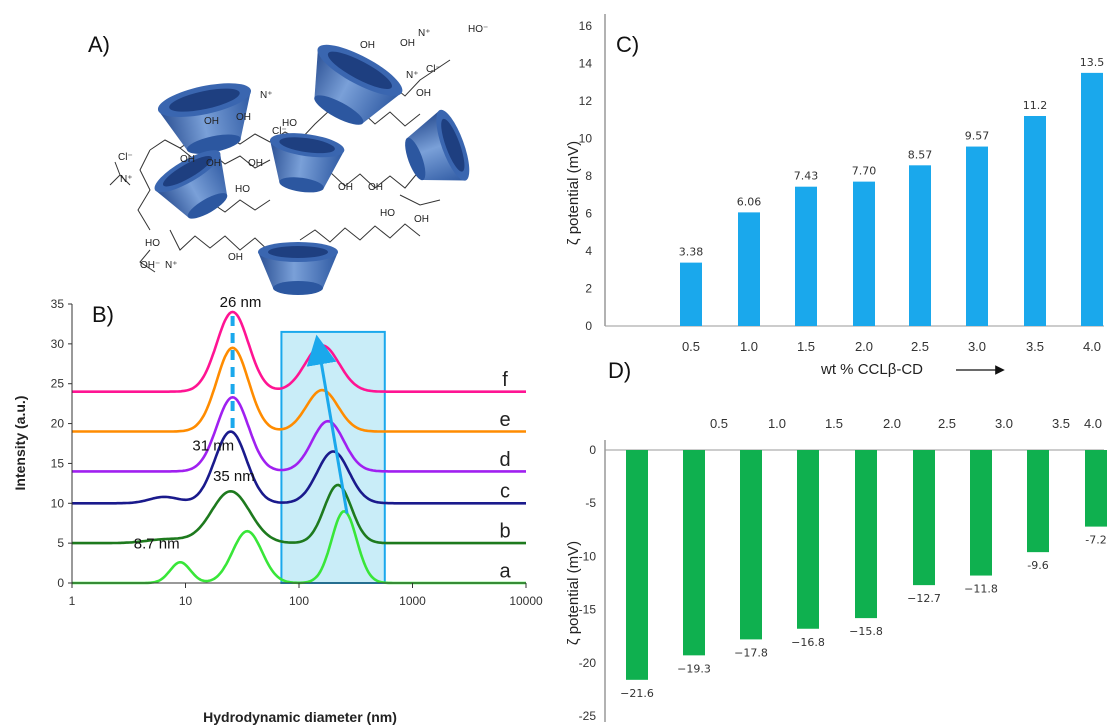 The width and height of the screenshot is (1108, 728). I want to click on curve-label: d, so click(504, 460).